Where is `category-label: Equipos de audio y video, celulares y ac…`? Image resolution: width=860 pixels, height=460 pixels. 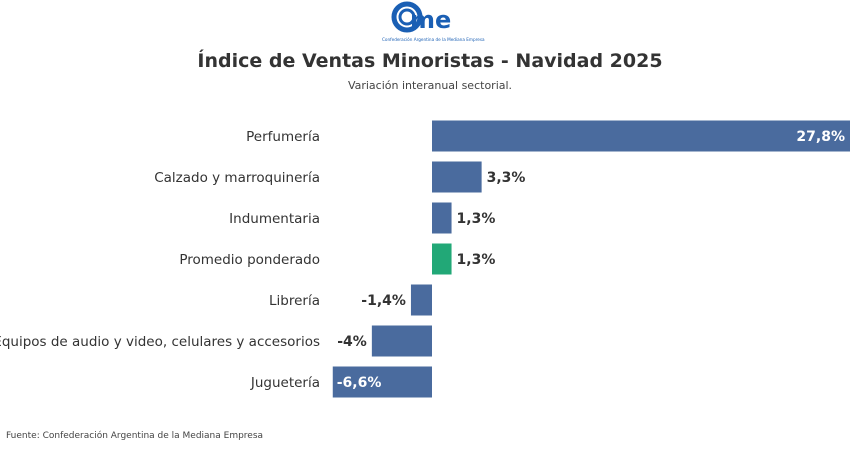 category-label: Equipos de audio y video, celulares y ac… is located at coordinates (160, 342).